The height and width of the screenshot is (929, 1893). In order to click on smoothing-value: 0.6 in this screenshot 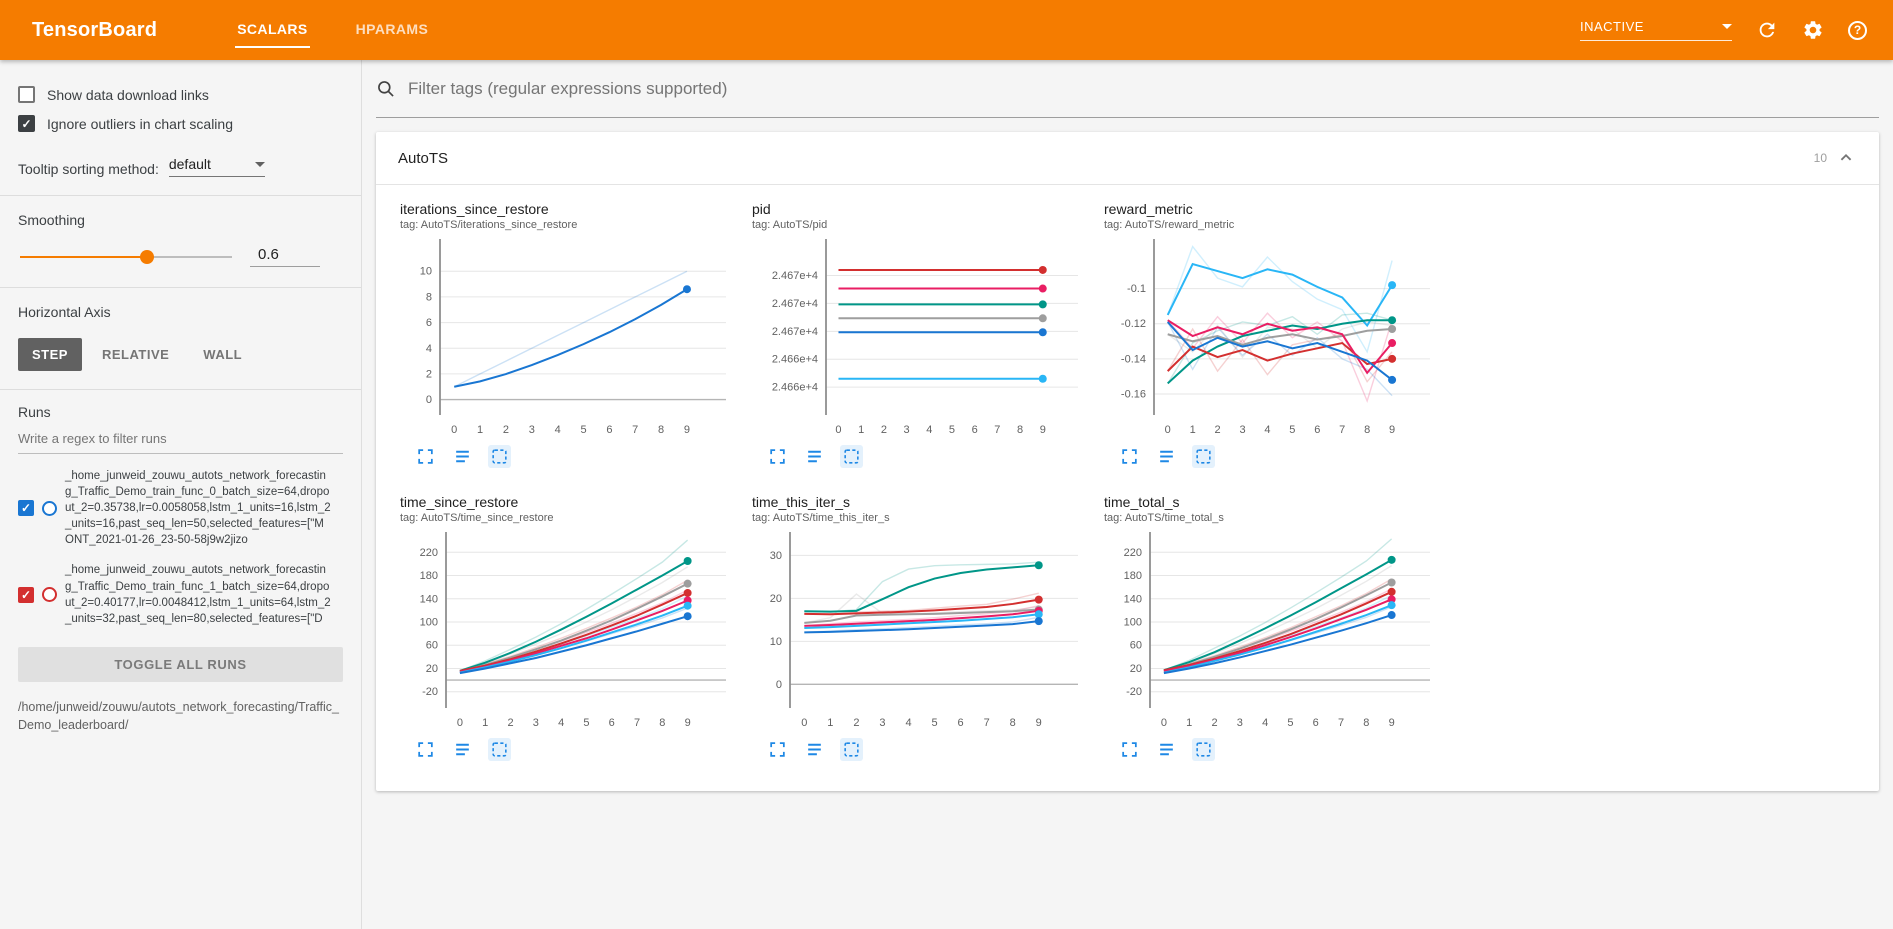, I will do `click(285, 256)`.